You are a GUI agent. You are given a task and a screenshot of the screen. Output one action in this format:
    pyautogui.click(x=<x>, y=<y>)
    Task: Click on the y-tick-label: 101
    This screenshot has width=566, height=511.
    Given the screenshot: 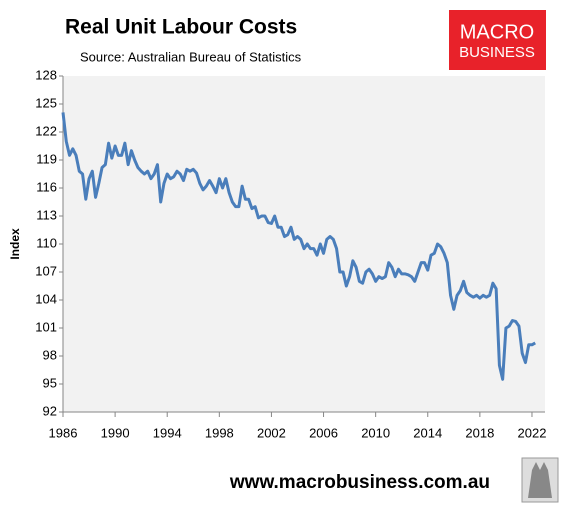 What is the action you would take?
    pyautogui.click(x=46, y=326)
    